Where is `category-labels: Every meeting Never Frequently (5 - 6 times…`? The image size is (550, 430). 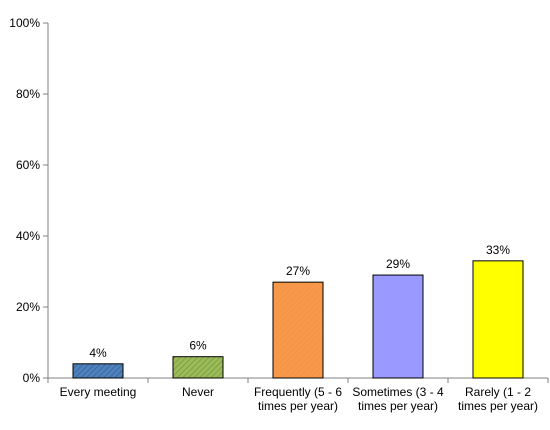 category-labels: Every meeting Never Frequently (5 - 6 times… is located at coordinates (299, 399).